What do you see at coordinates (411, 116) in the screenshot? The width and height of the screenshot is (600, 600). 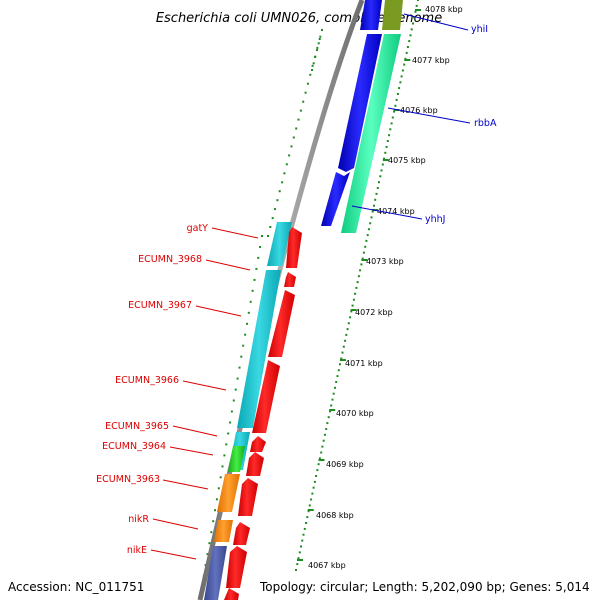 I see `right-gene-labels` at bounding box center [411, 116].